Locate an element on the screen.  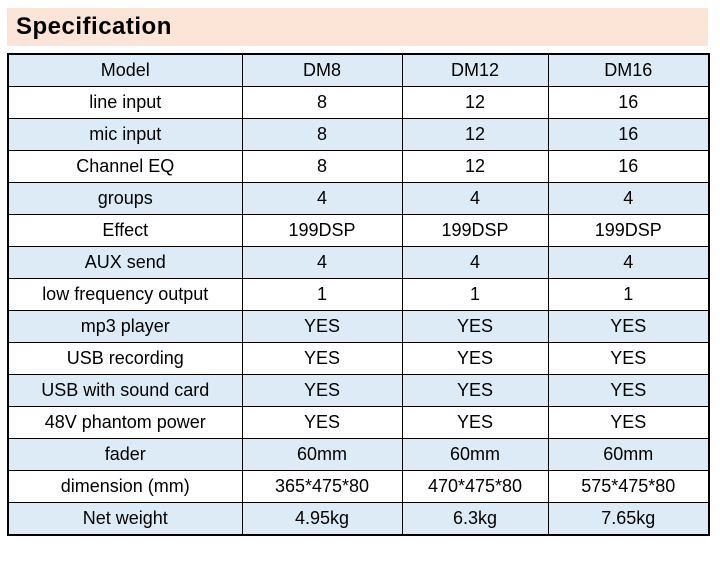
row-label: line input is located at coordinates (125, 102).